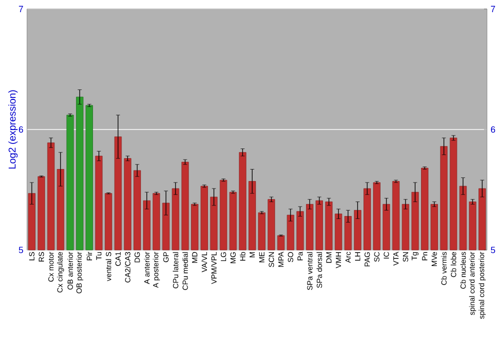 The height and width of the screenshot is (350, 500). Describe the element at coordinates (21, 9) in the screenshot. I see `y-tick-label: 7` at that location.